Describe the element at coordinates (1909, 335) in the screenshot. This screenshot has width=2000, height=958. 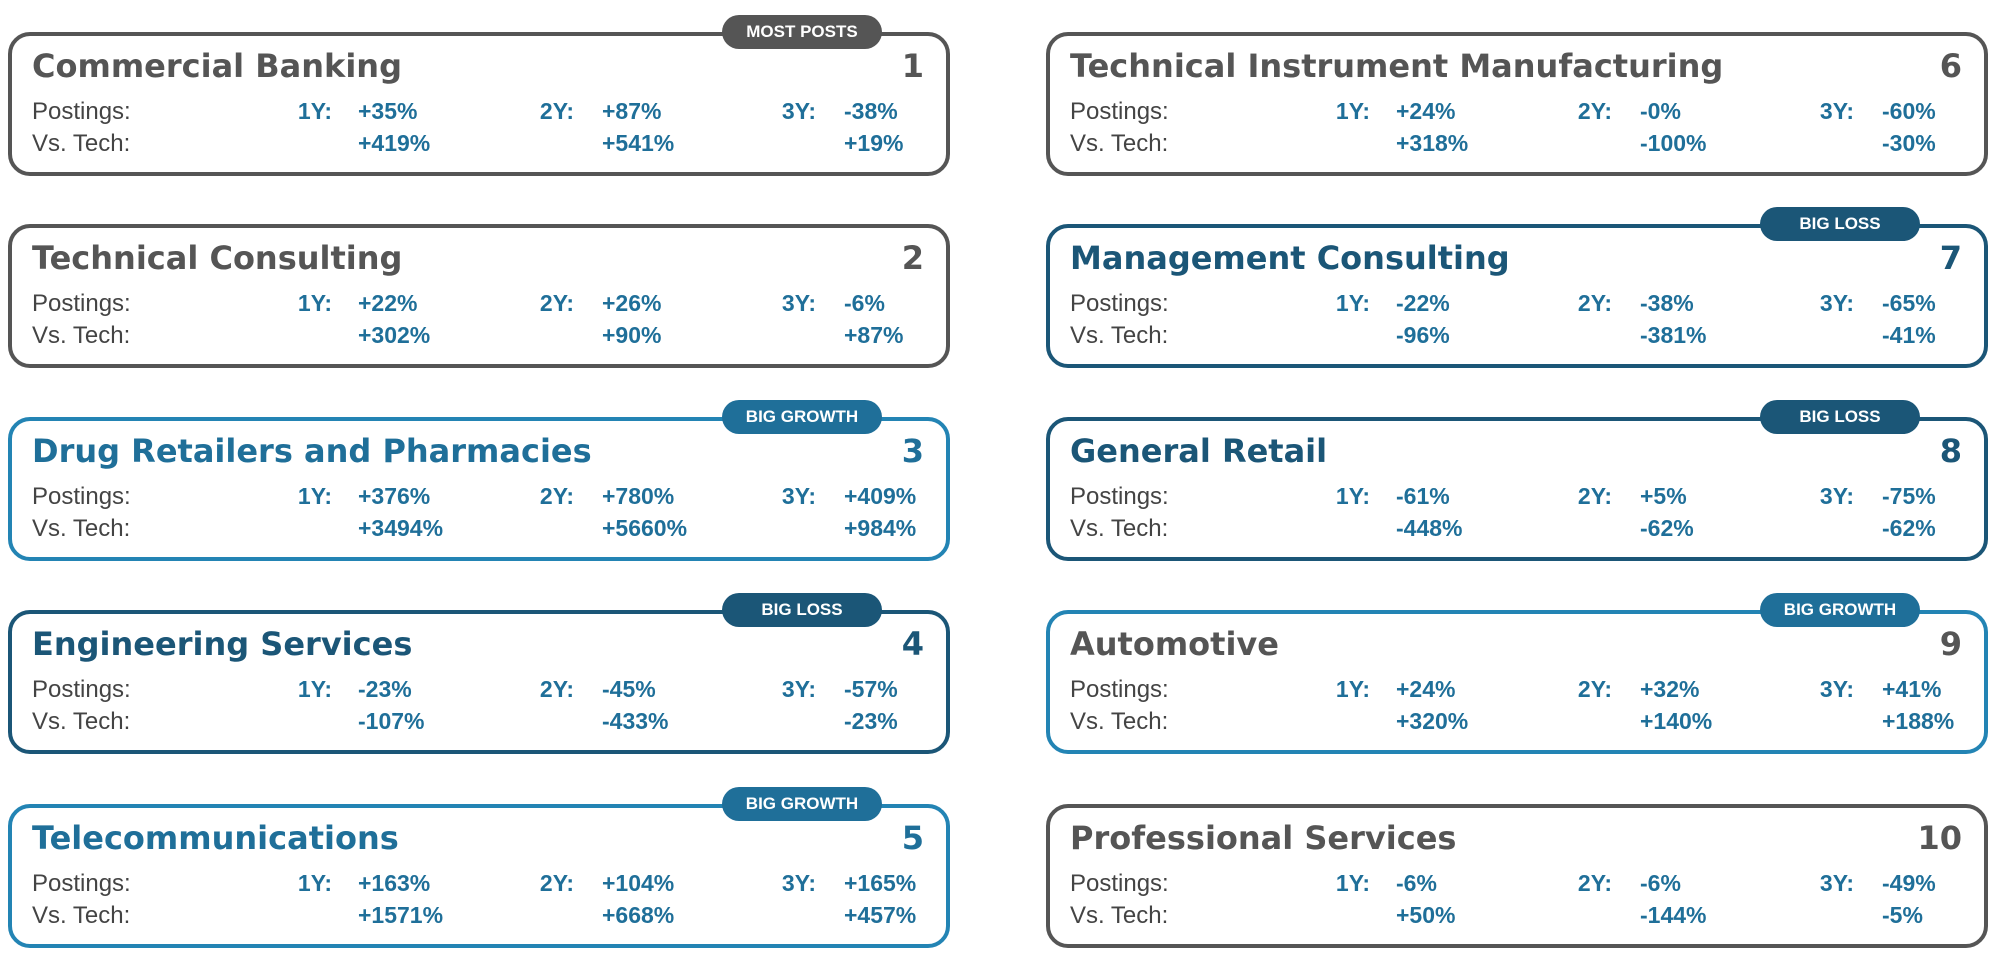
I see `metric-value: -41%` at that location.